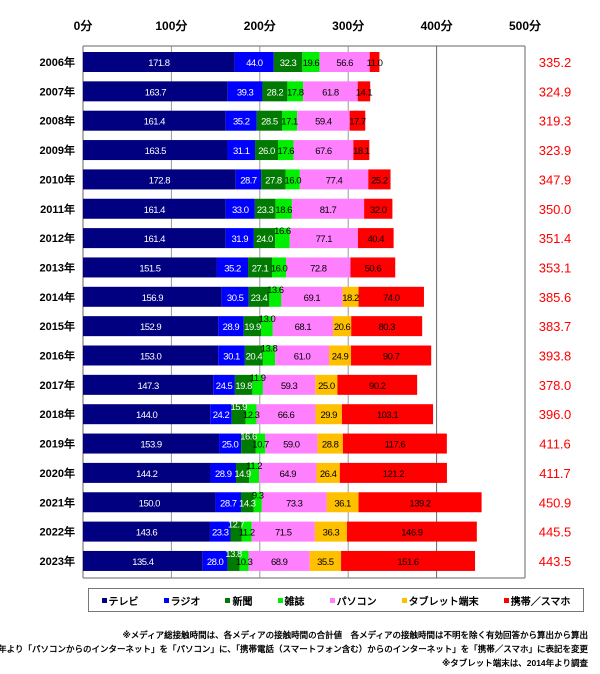 The image size is (600, 674). I want to click on data-label: 12.7, so click(236, 525).